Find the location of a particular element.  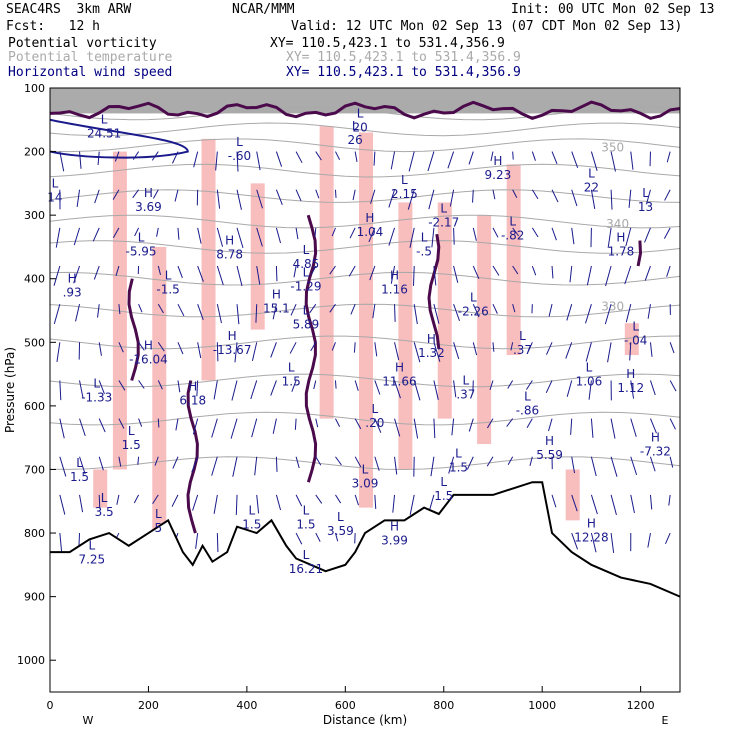

extremum-36: H6.18 is located at coordinates (192, 394).